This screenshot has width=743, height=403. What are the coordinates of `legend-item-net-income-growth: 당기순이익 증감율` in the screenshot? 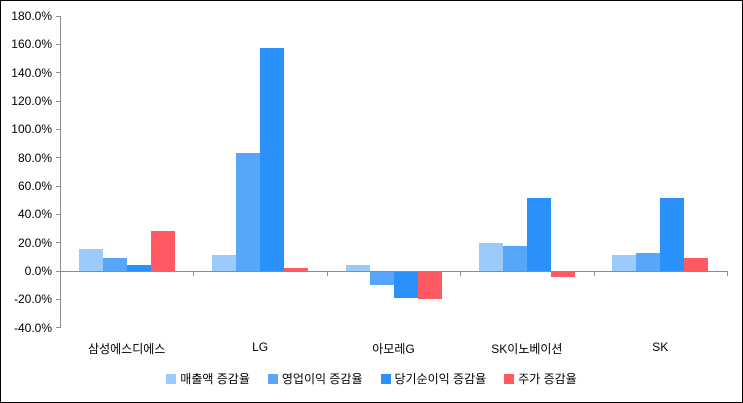 It's located at (433, 378).